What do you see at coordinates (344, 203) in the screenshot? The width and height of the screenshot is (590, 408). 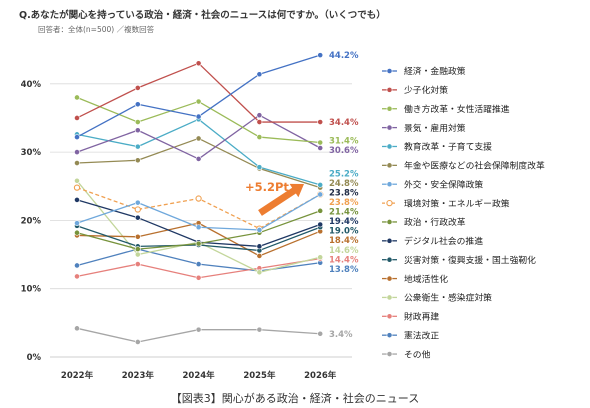 I see `end-label-8: 23.8%` at bounding box center [344, 203].